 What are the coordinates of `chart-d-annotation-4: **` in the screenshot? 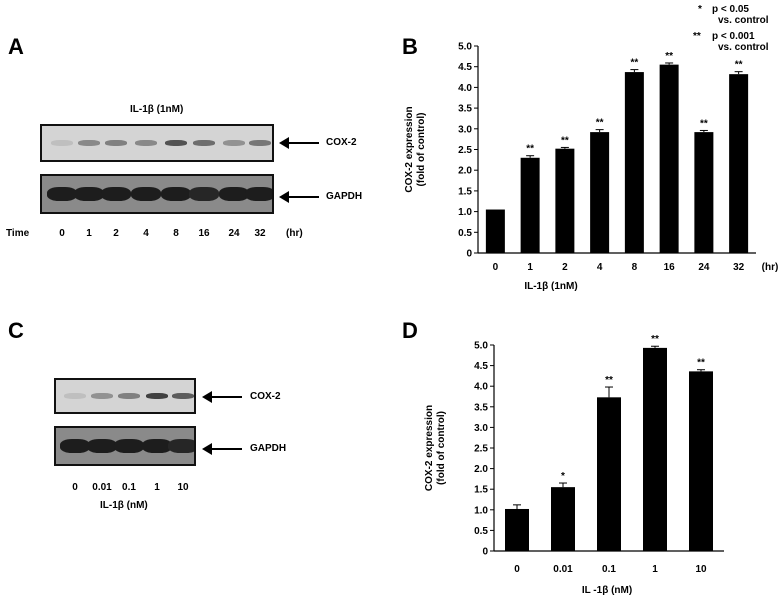 It's located at (701, 363).